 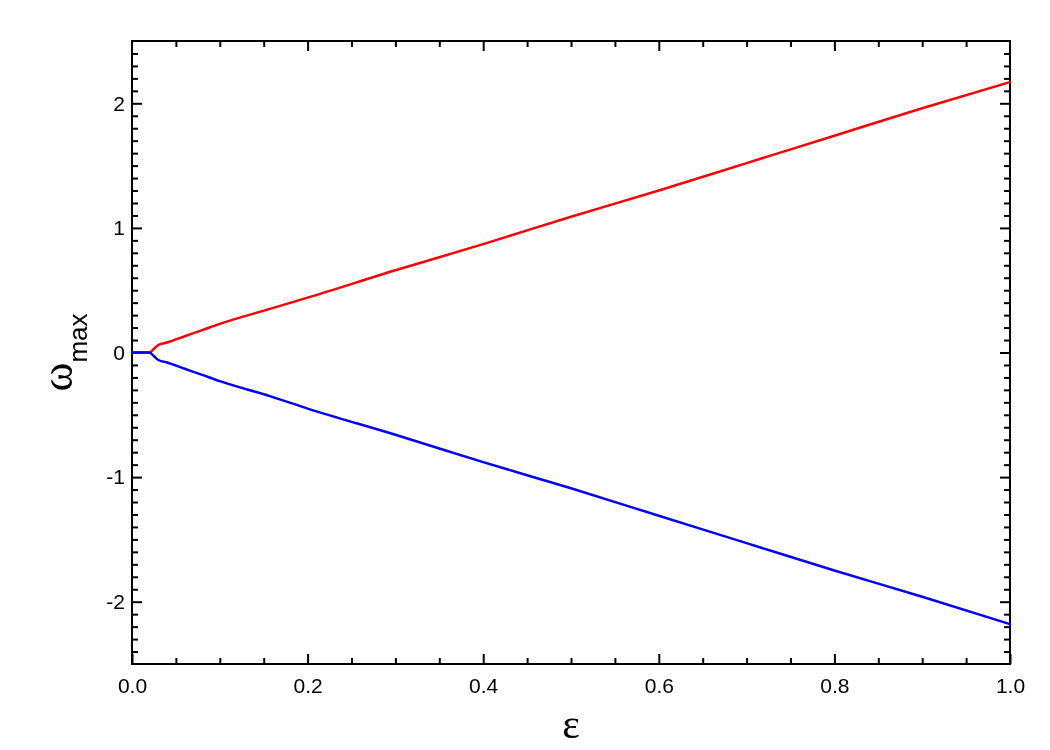 What do you see at coordinates (115, 601) in the screenshot?
I see `y-tick-label: -2` at bounding box center [115, 601].